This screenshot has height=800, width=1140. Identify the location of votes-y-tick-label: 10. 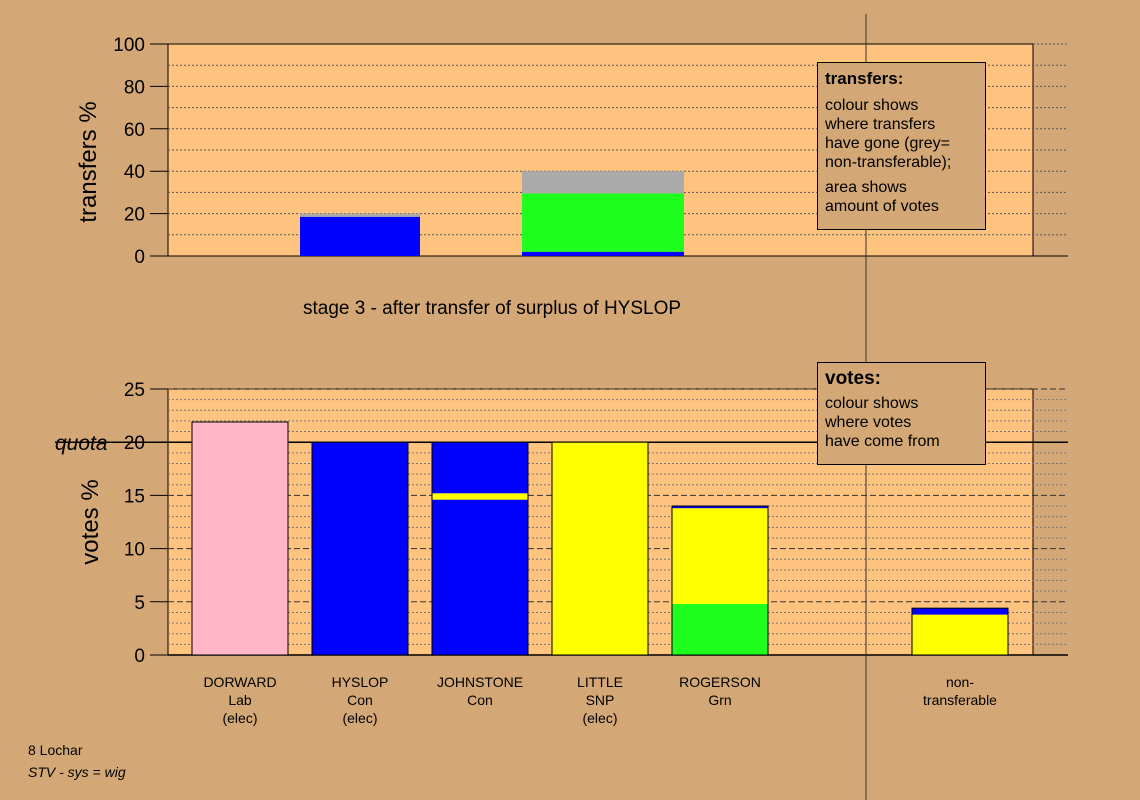
(134, 550).